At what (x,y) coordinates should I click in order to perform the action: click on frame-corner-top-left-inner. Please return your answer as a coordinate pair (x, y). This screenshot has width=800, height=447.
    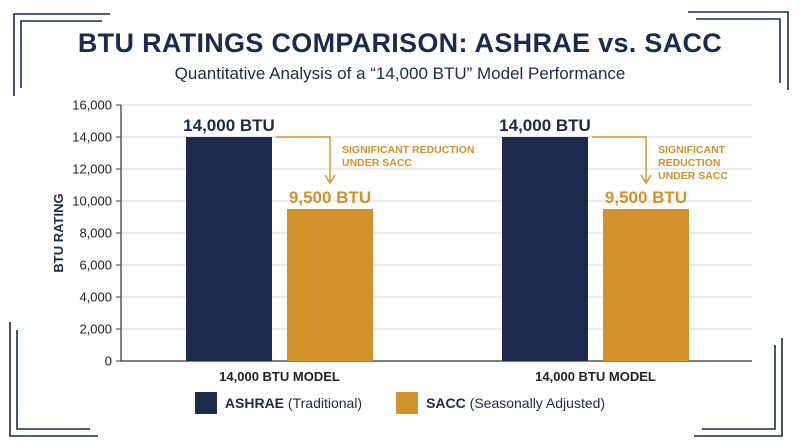
    Looking at the image, I should click on (61, 54).